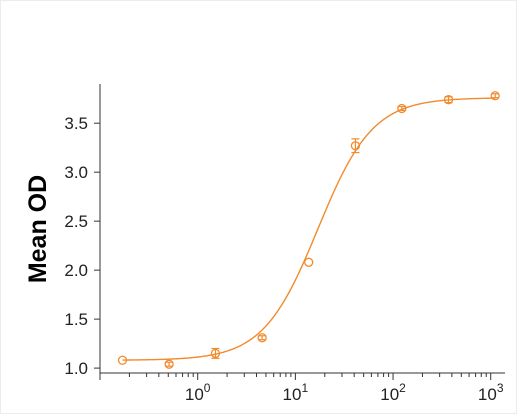 Image resolution: width=517 pixels, height=414 pixels. What do you see at coordinates (198, 392) in the screenshot?
I see `x-tick-label: 10⁰` at bounding box center [198, 392].